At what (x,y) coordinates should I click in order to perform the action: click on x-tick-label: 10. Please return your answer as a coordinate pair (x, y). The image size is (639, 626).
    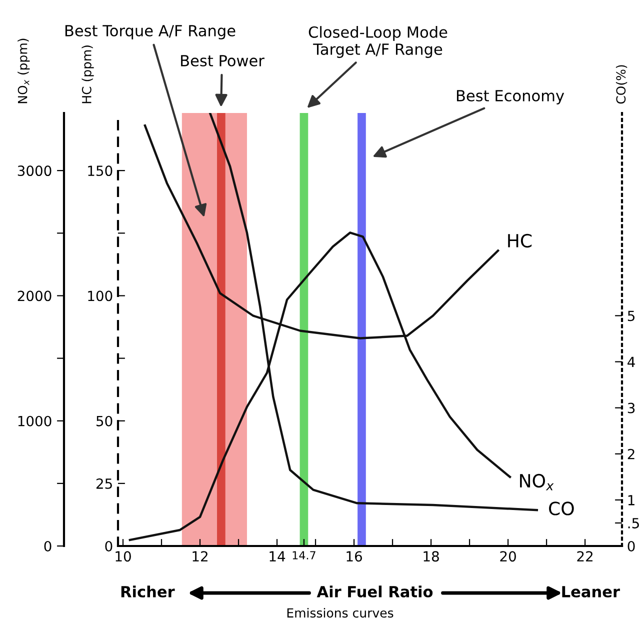
    Looking at the image, I should click on (123, 556).